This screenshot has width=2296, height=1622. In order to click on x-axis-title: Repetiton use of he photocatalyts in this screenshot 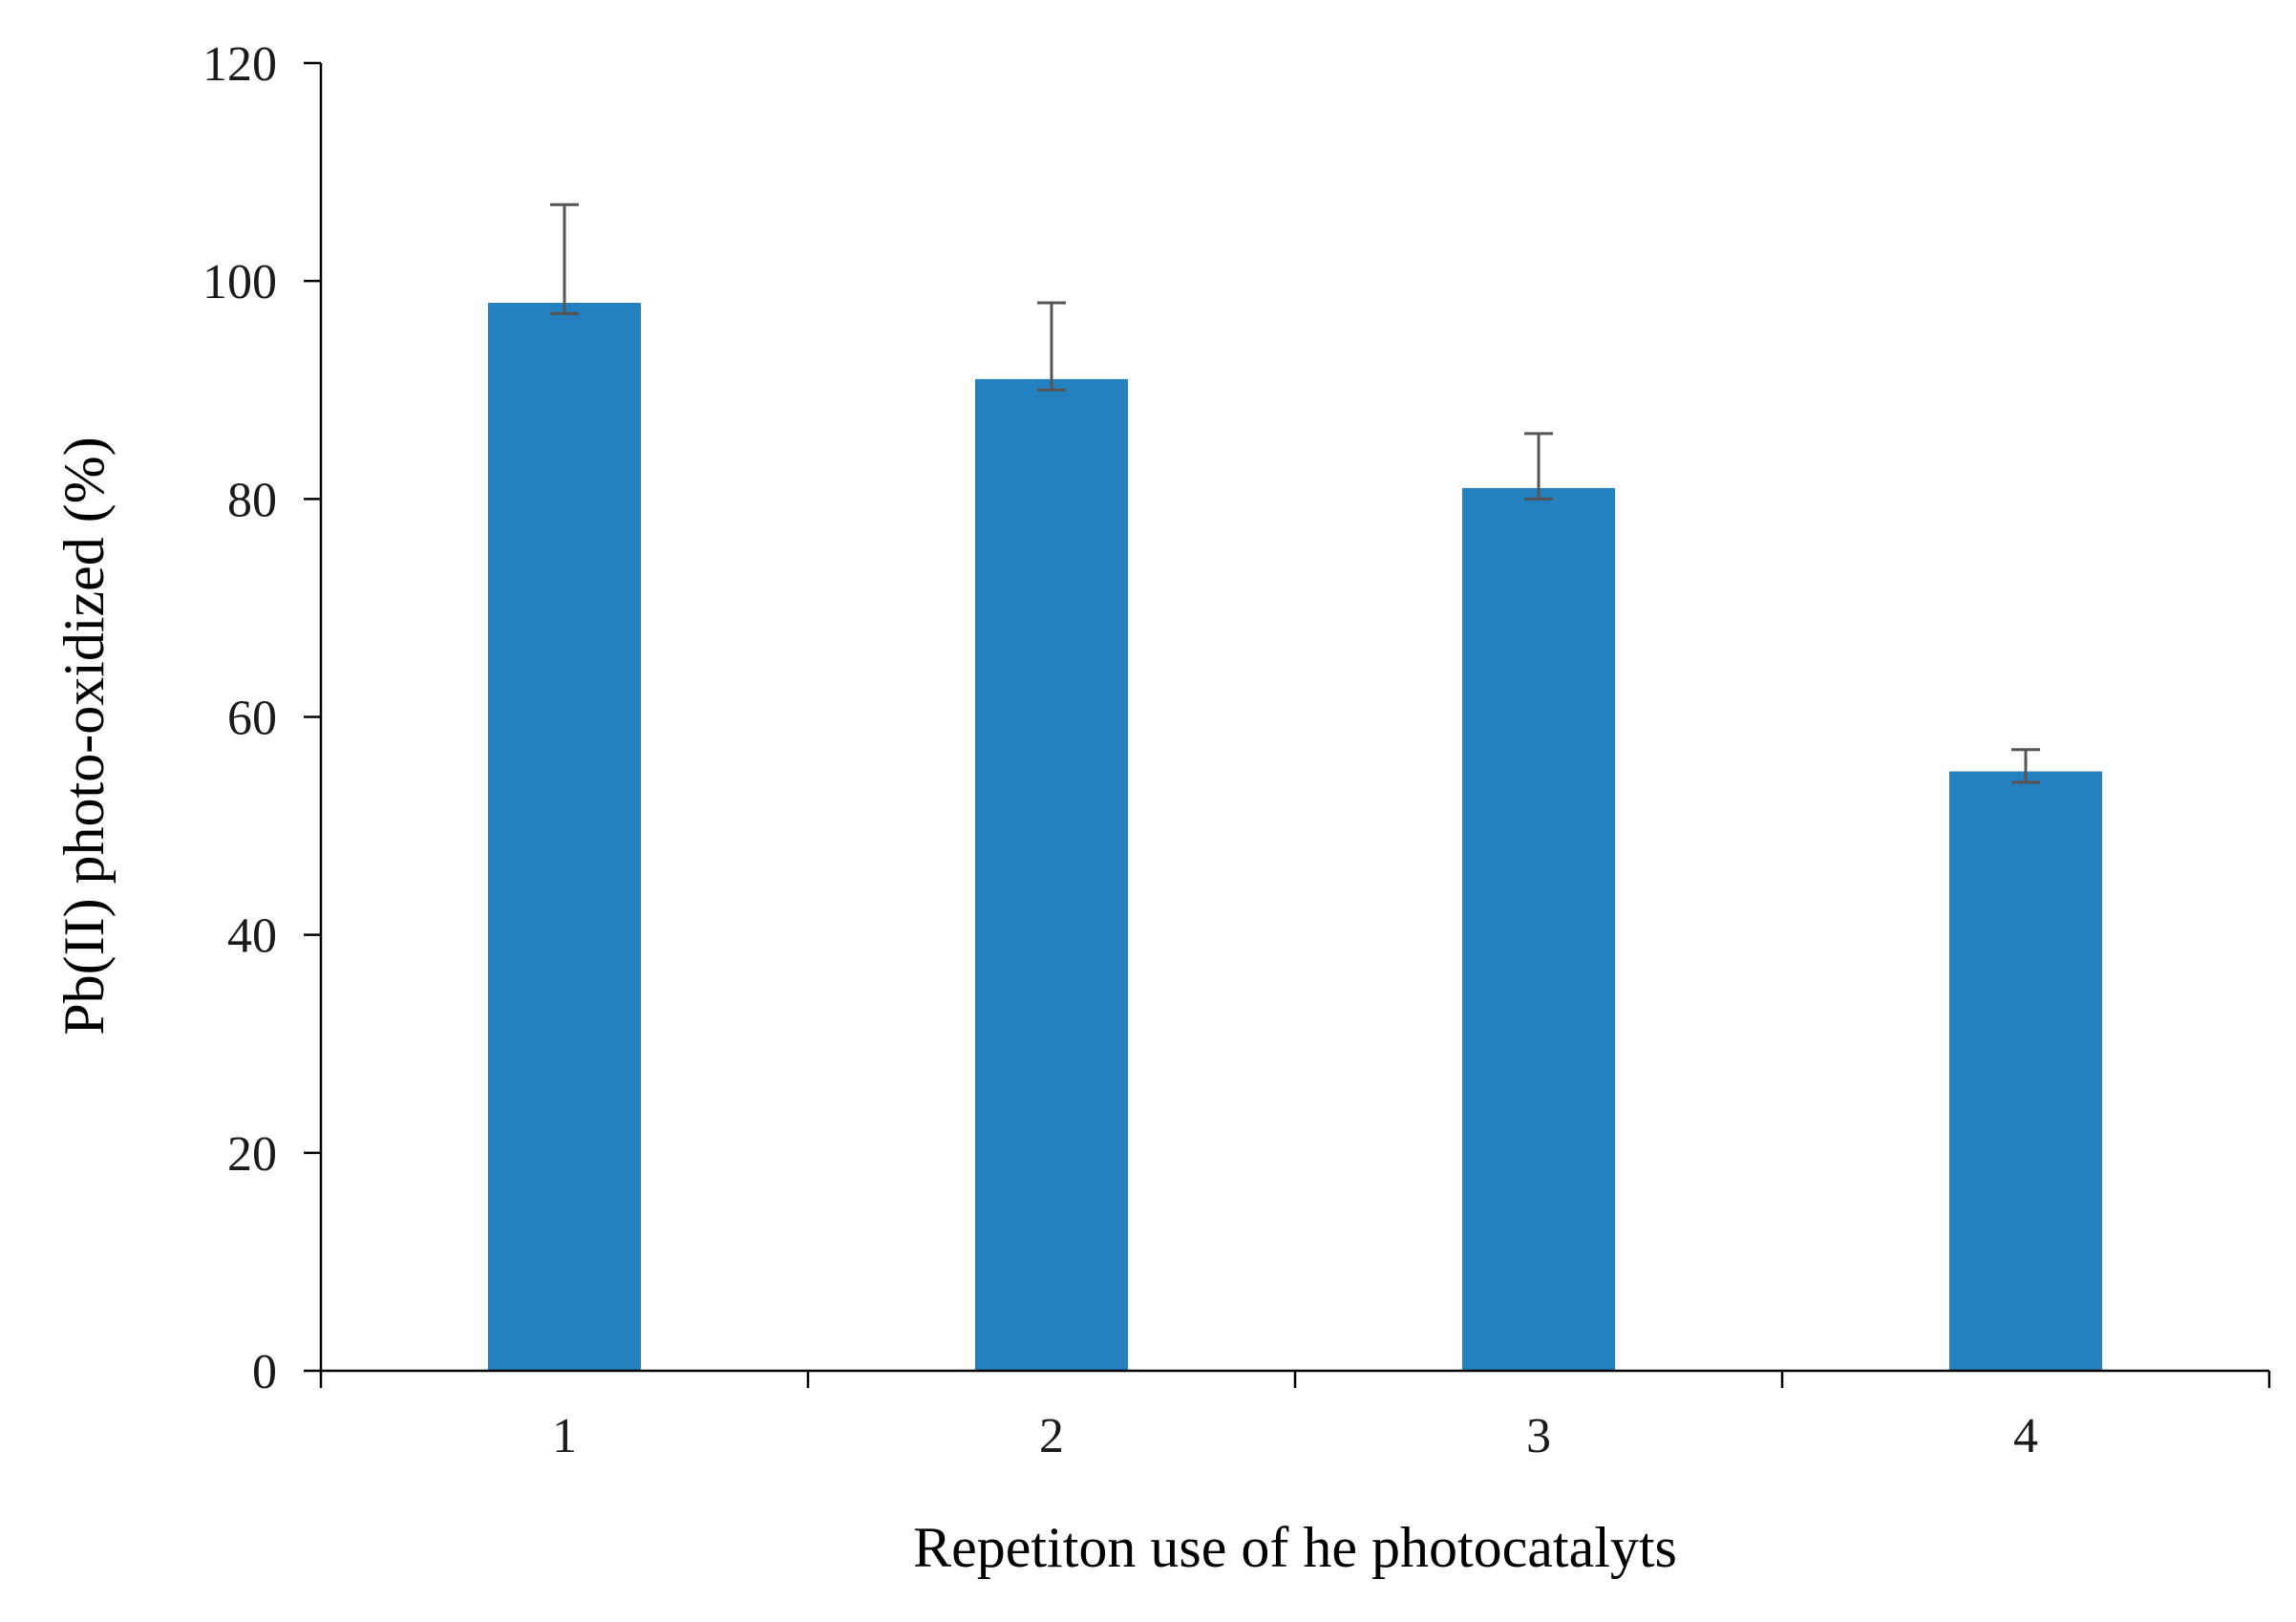, I will do `click(1295, 1547)`.